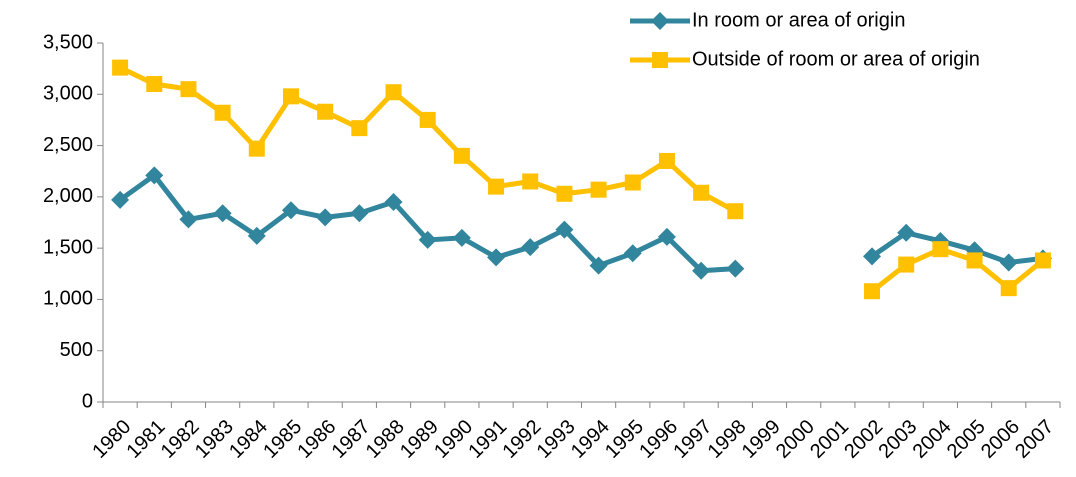 The image size is (1076, 477). I want to click on x-tick-label: 1990, so click(453, 439).